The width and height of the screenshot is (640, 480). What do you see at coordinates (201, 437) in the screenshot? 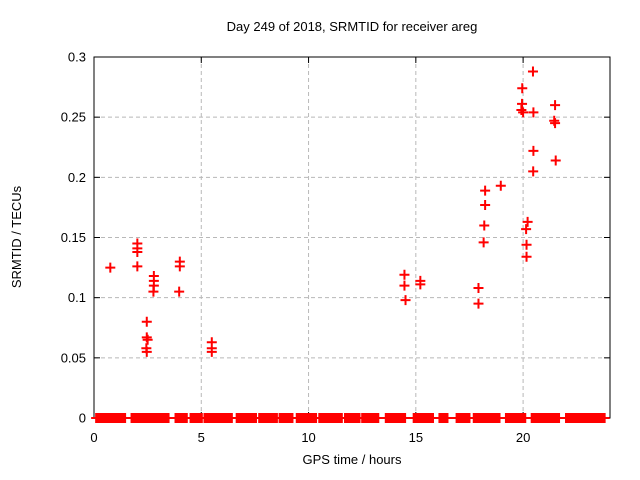
I see `svg-text: 5` at bounding box center [201, 437].